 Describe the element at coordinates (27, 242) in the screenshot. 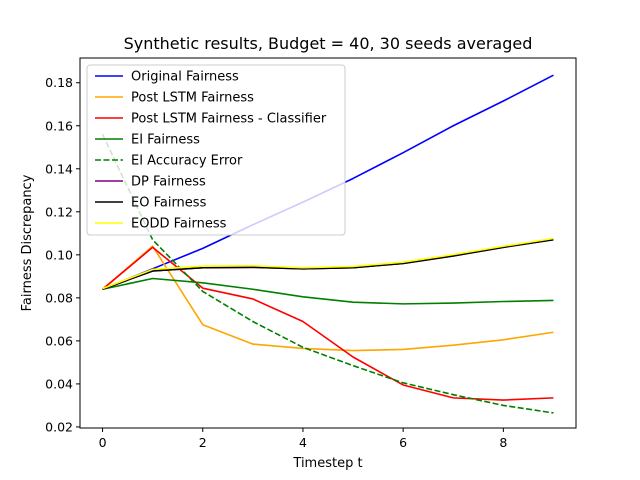

I see `y-axis-label: Fairness Discrepancy` at that location.